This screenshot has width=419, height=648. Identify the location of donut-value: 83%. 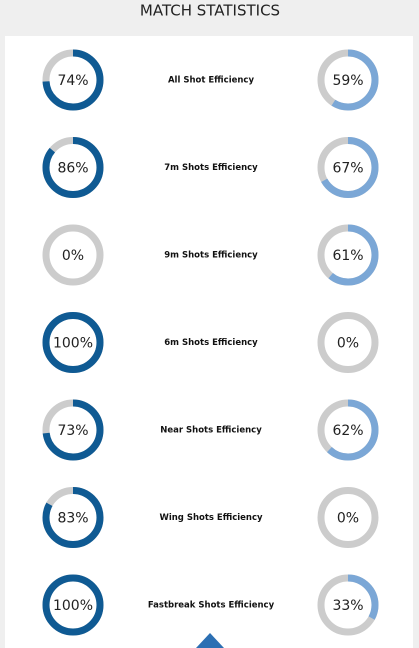
(72, 519).